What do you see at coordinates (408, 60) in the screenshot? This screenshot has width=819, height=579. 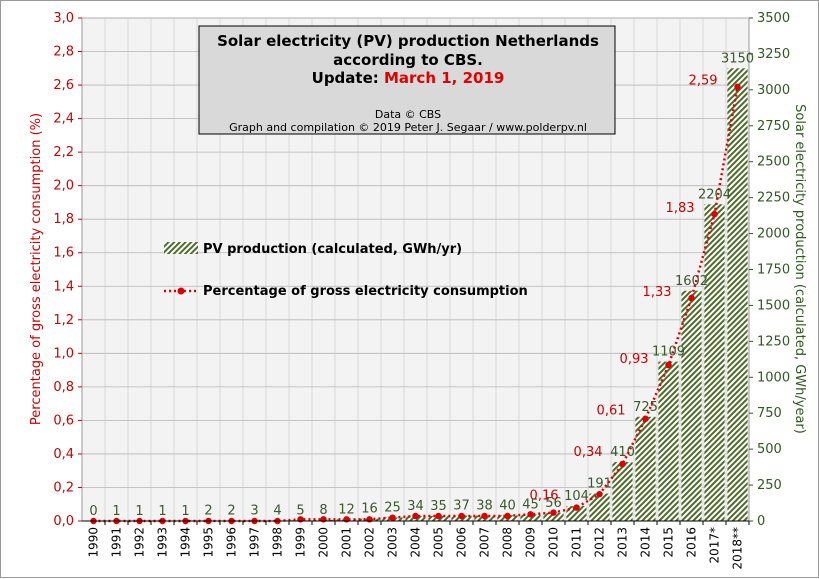 I see `chart-title-line2: according to CBS.` at bounding box center [408, 60].